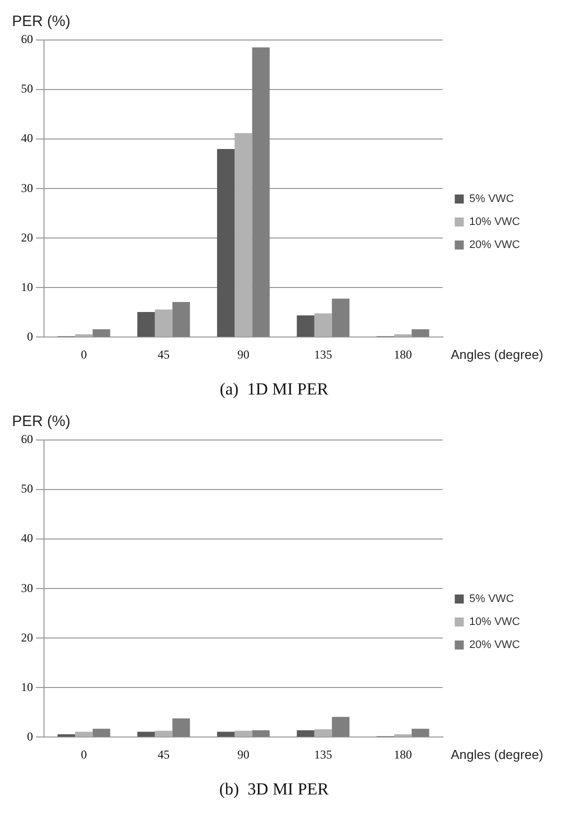 This screenshot has height=821, width=574. I want to click on text: (a) 1D MI PER, so click(274, 388).